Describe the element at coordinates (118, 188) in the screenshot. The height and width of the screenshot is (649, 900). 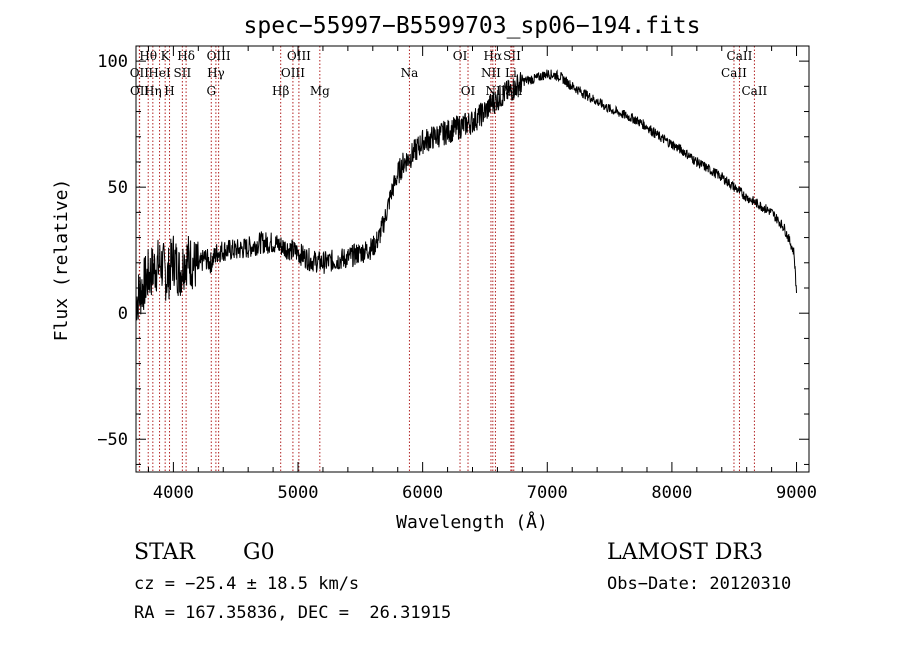
I see `y-tick-label: 50` at that location.